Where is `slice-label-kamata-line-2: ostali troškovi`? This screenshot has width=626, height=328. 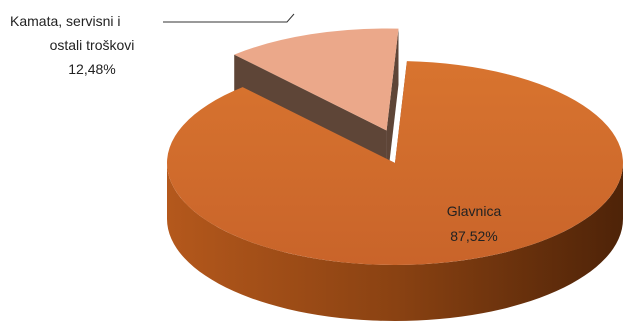
slice-label-kamata-line-2: ostali troškovi is located at coordinates (92, 45).